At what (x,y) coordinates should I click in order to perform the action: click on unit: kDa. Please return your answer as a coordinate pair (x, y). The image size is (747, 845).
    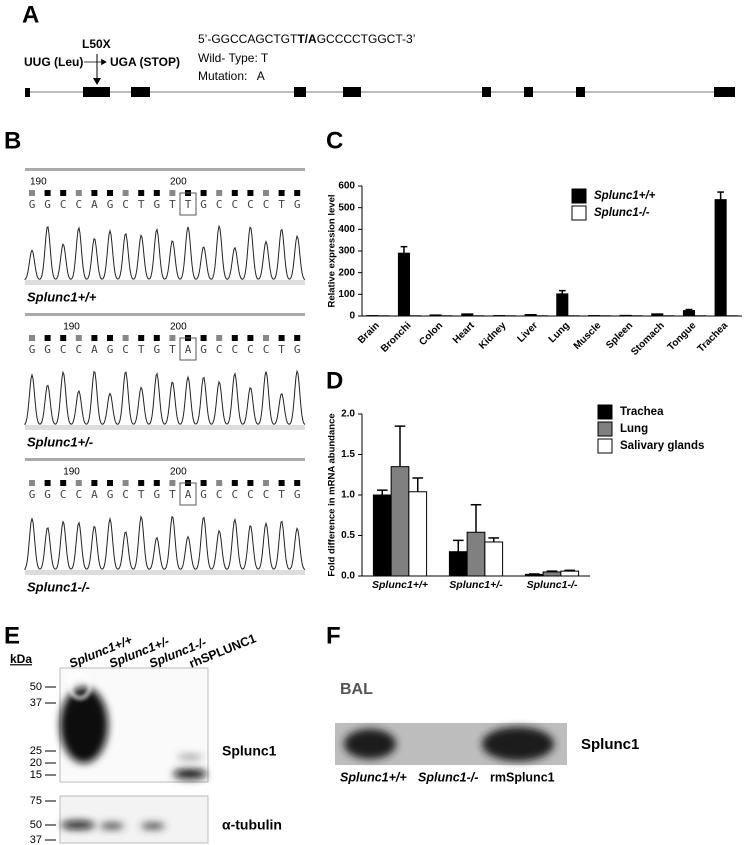
    Looking at the image, I should click on (21, 659).